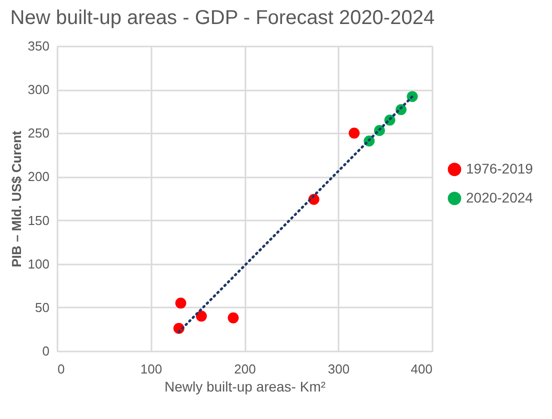 This screenshot has height=419, width=552. Describe the element at coordinates (151, 369) in the screenshot. I see `x-tick-label: 100` at that location.